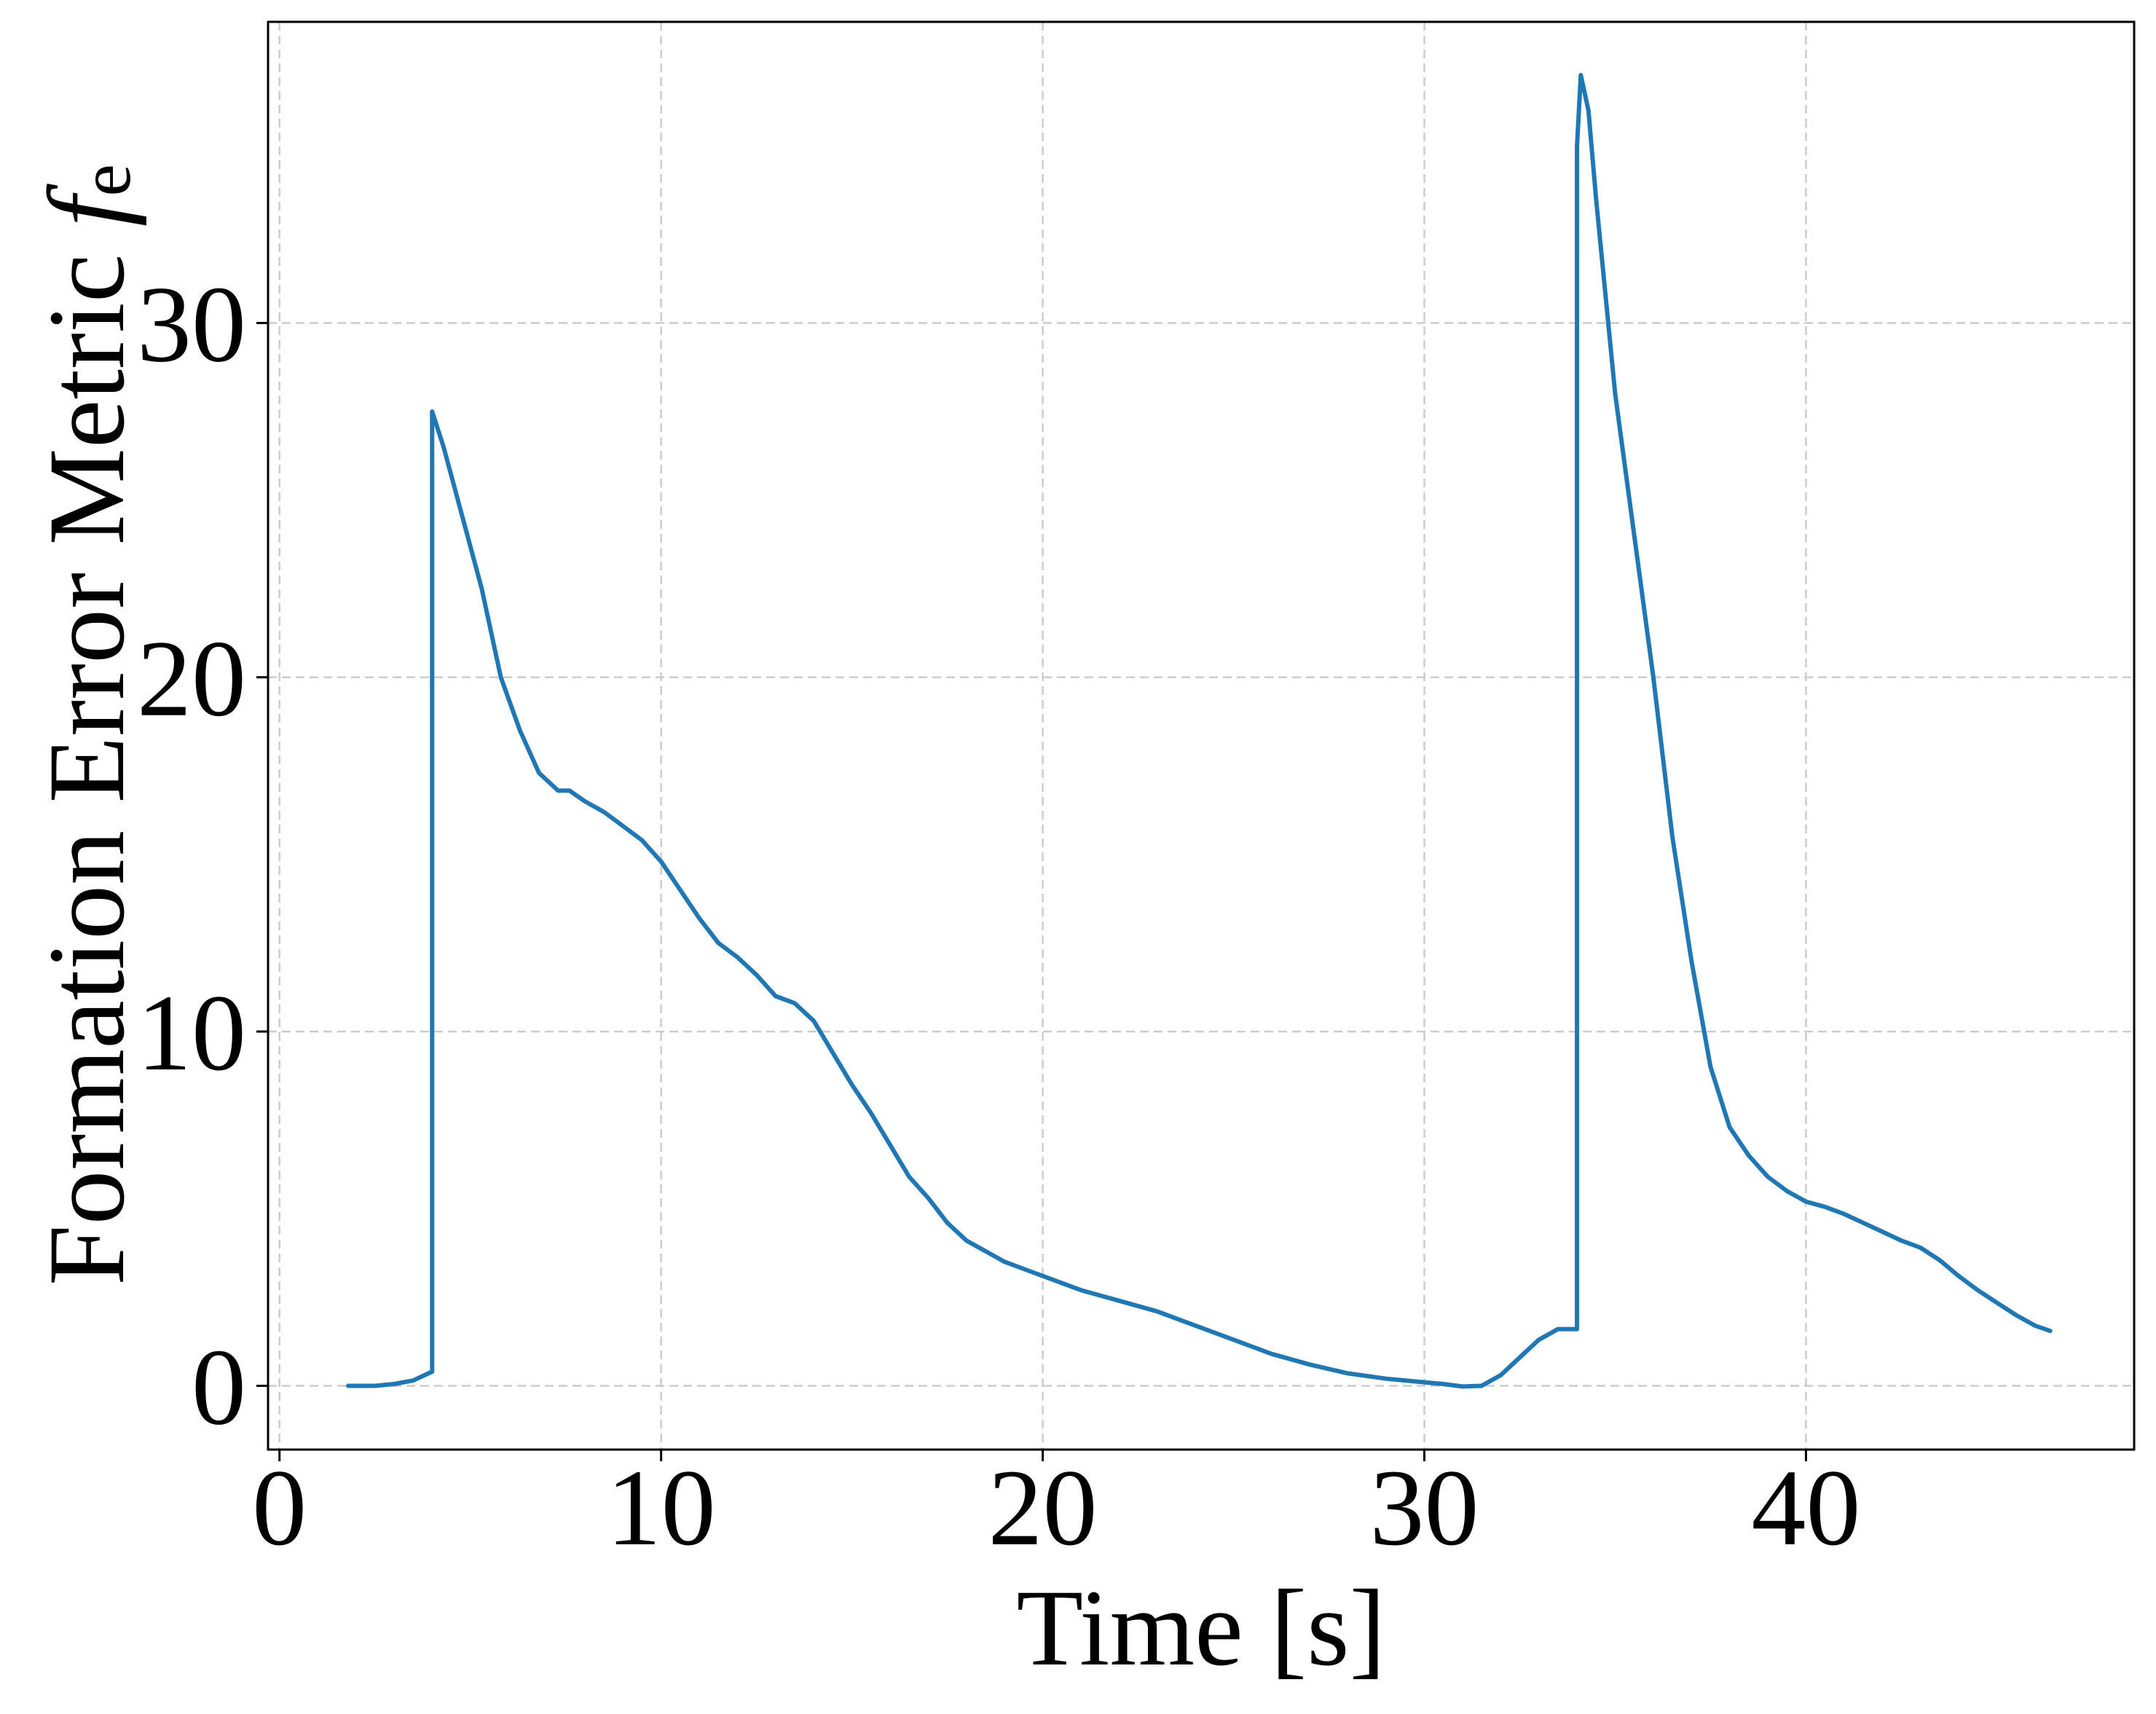 The height and width of the screenshot is (1714, 2156). What do you see at coordinates (191, 1032) in the screenshot?
I see `y-tick-label: 10` at bounding box center [191, 1032].